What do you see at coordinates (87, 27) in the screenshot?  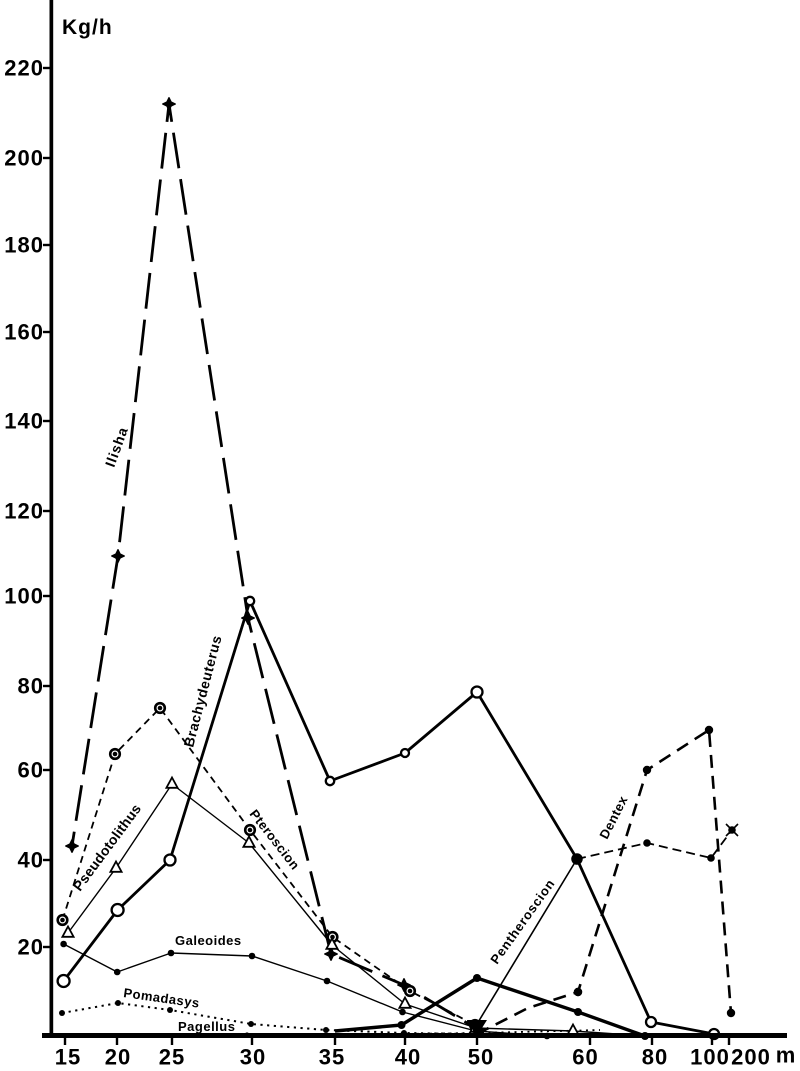 I see `svg-text: Kg/h` at bounding box center [87, 27].